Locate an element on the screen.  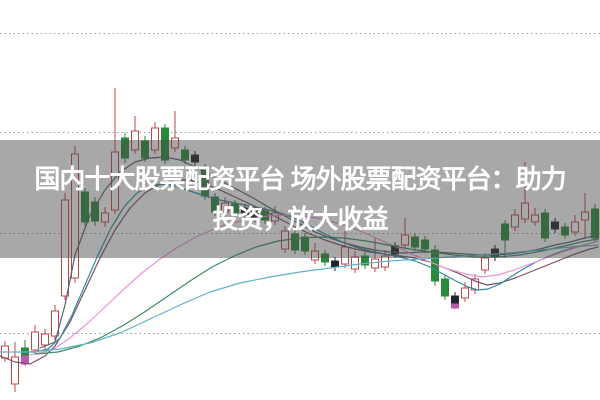
headline-line-2: 投资，放大收益 is located at coordinates (300, 219).